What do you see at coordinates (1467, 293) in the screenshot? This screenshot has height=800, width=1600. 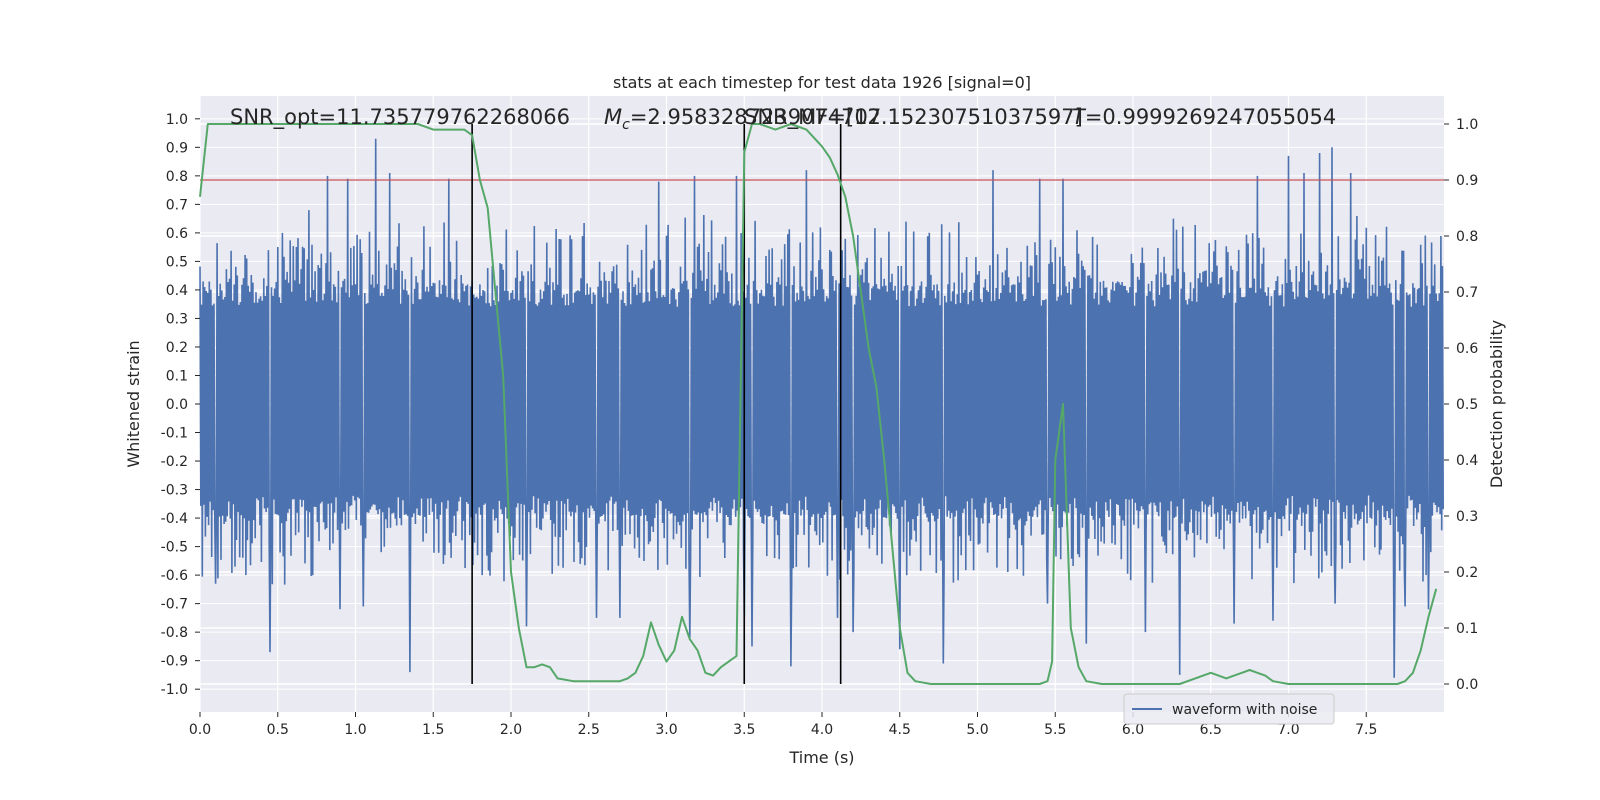 I see `right-y-tick-label: 0.7` at bounding box center [1467, 293].